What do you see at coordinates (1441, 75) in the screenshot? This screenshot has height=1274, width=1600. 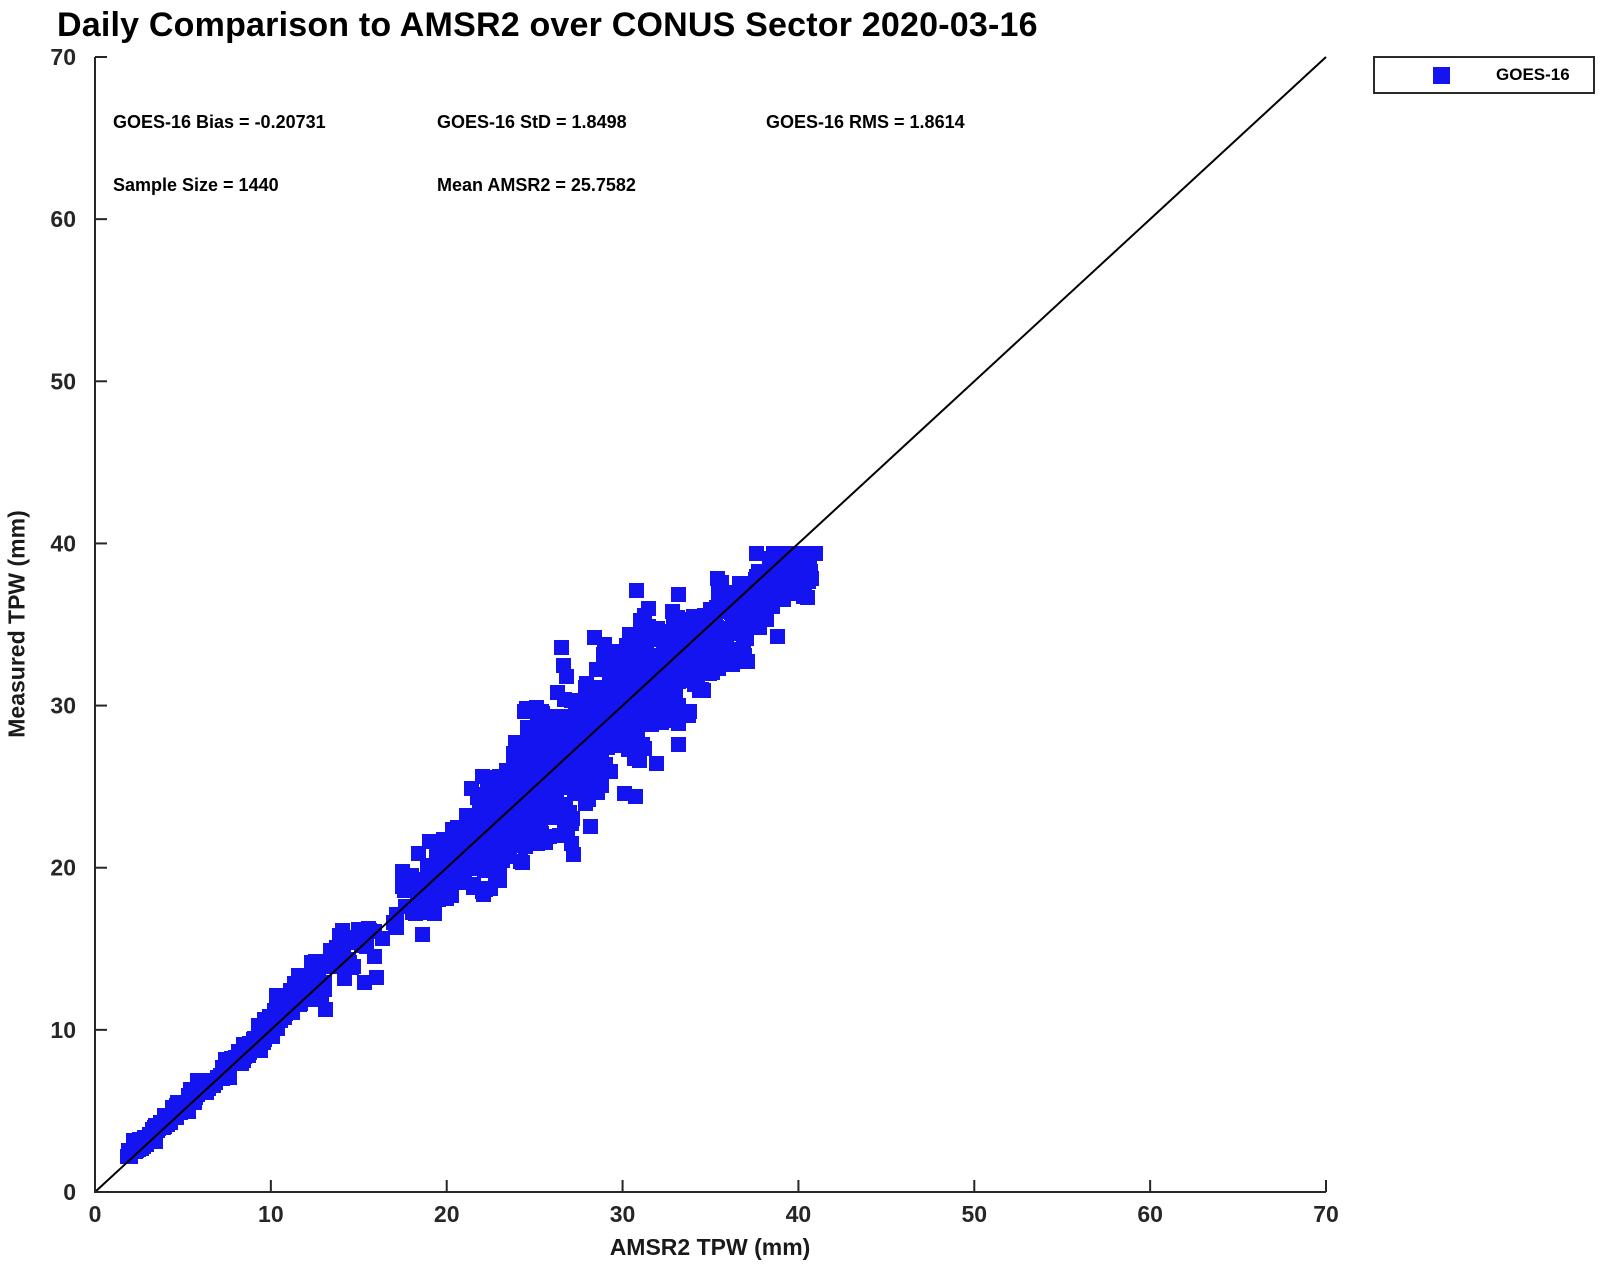 I see `legend-marker-square-icon` at bounding box center [1441, 75].